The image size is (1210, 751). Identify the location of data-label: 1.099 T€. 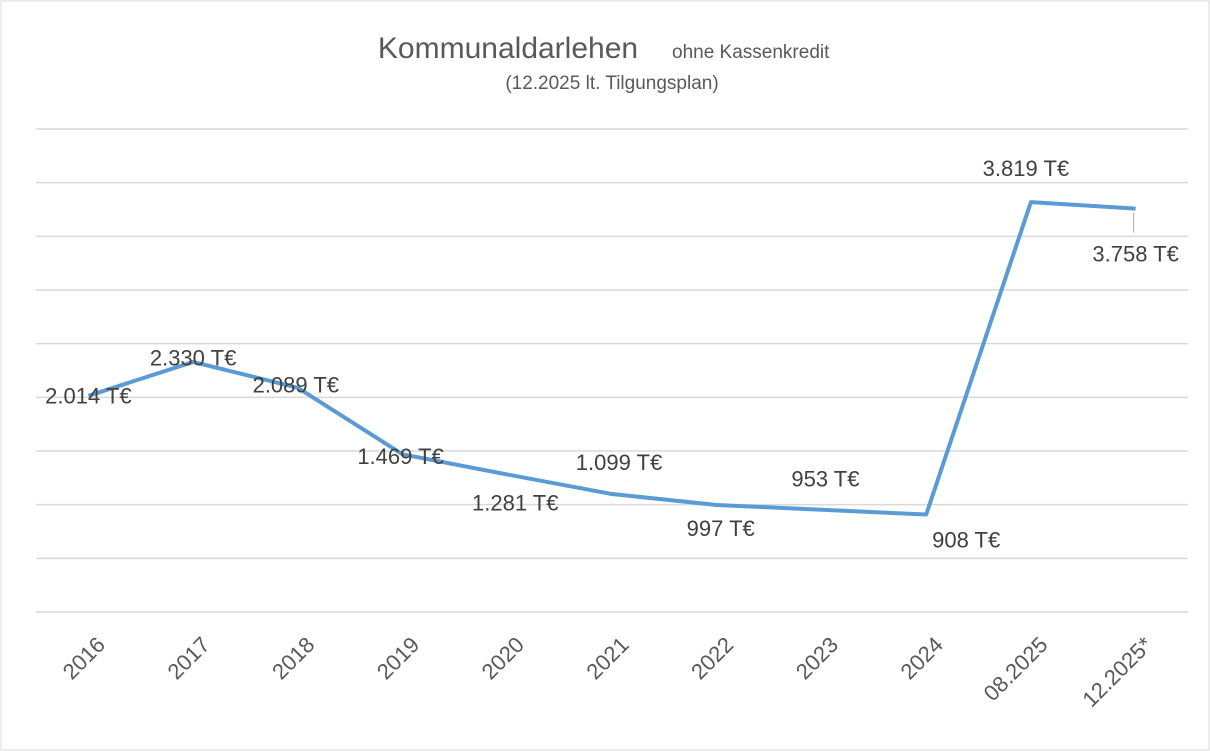
(619, 462).